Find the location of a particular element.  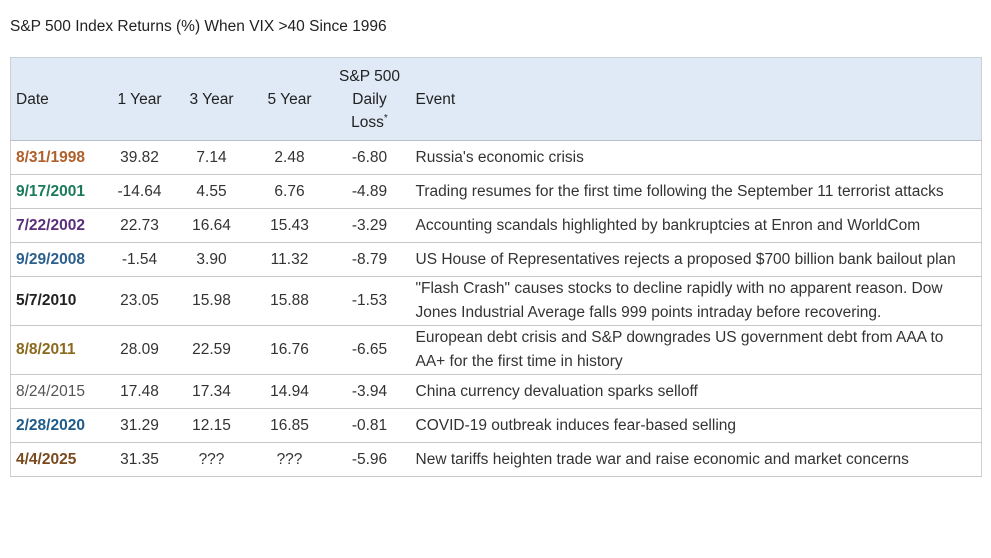

value-cell: 31.29 is located at coordinates (139, 425).